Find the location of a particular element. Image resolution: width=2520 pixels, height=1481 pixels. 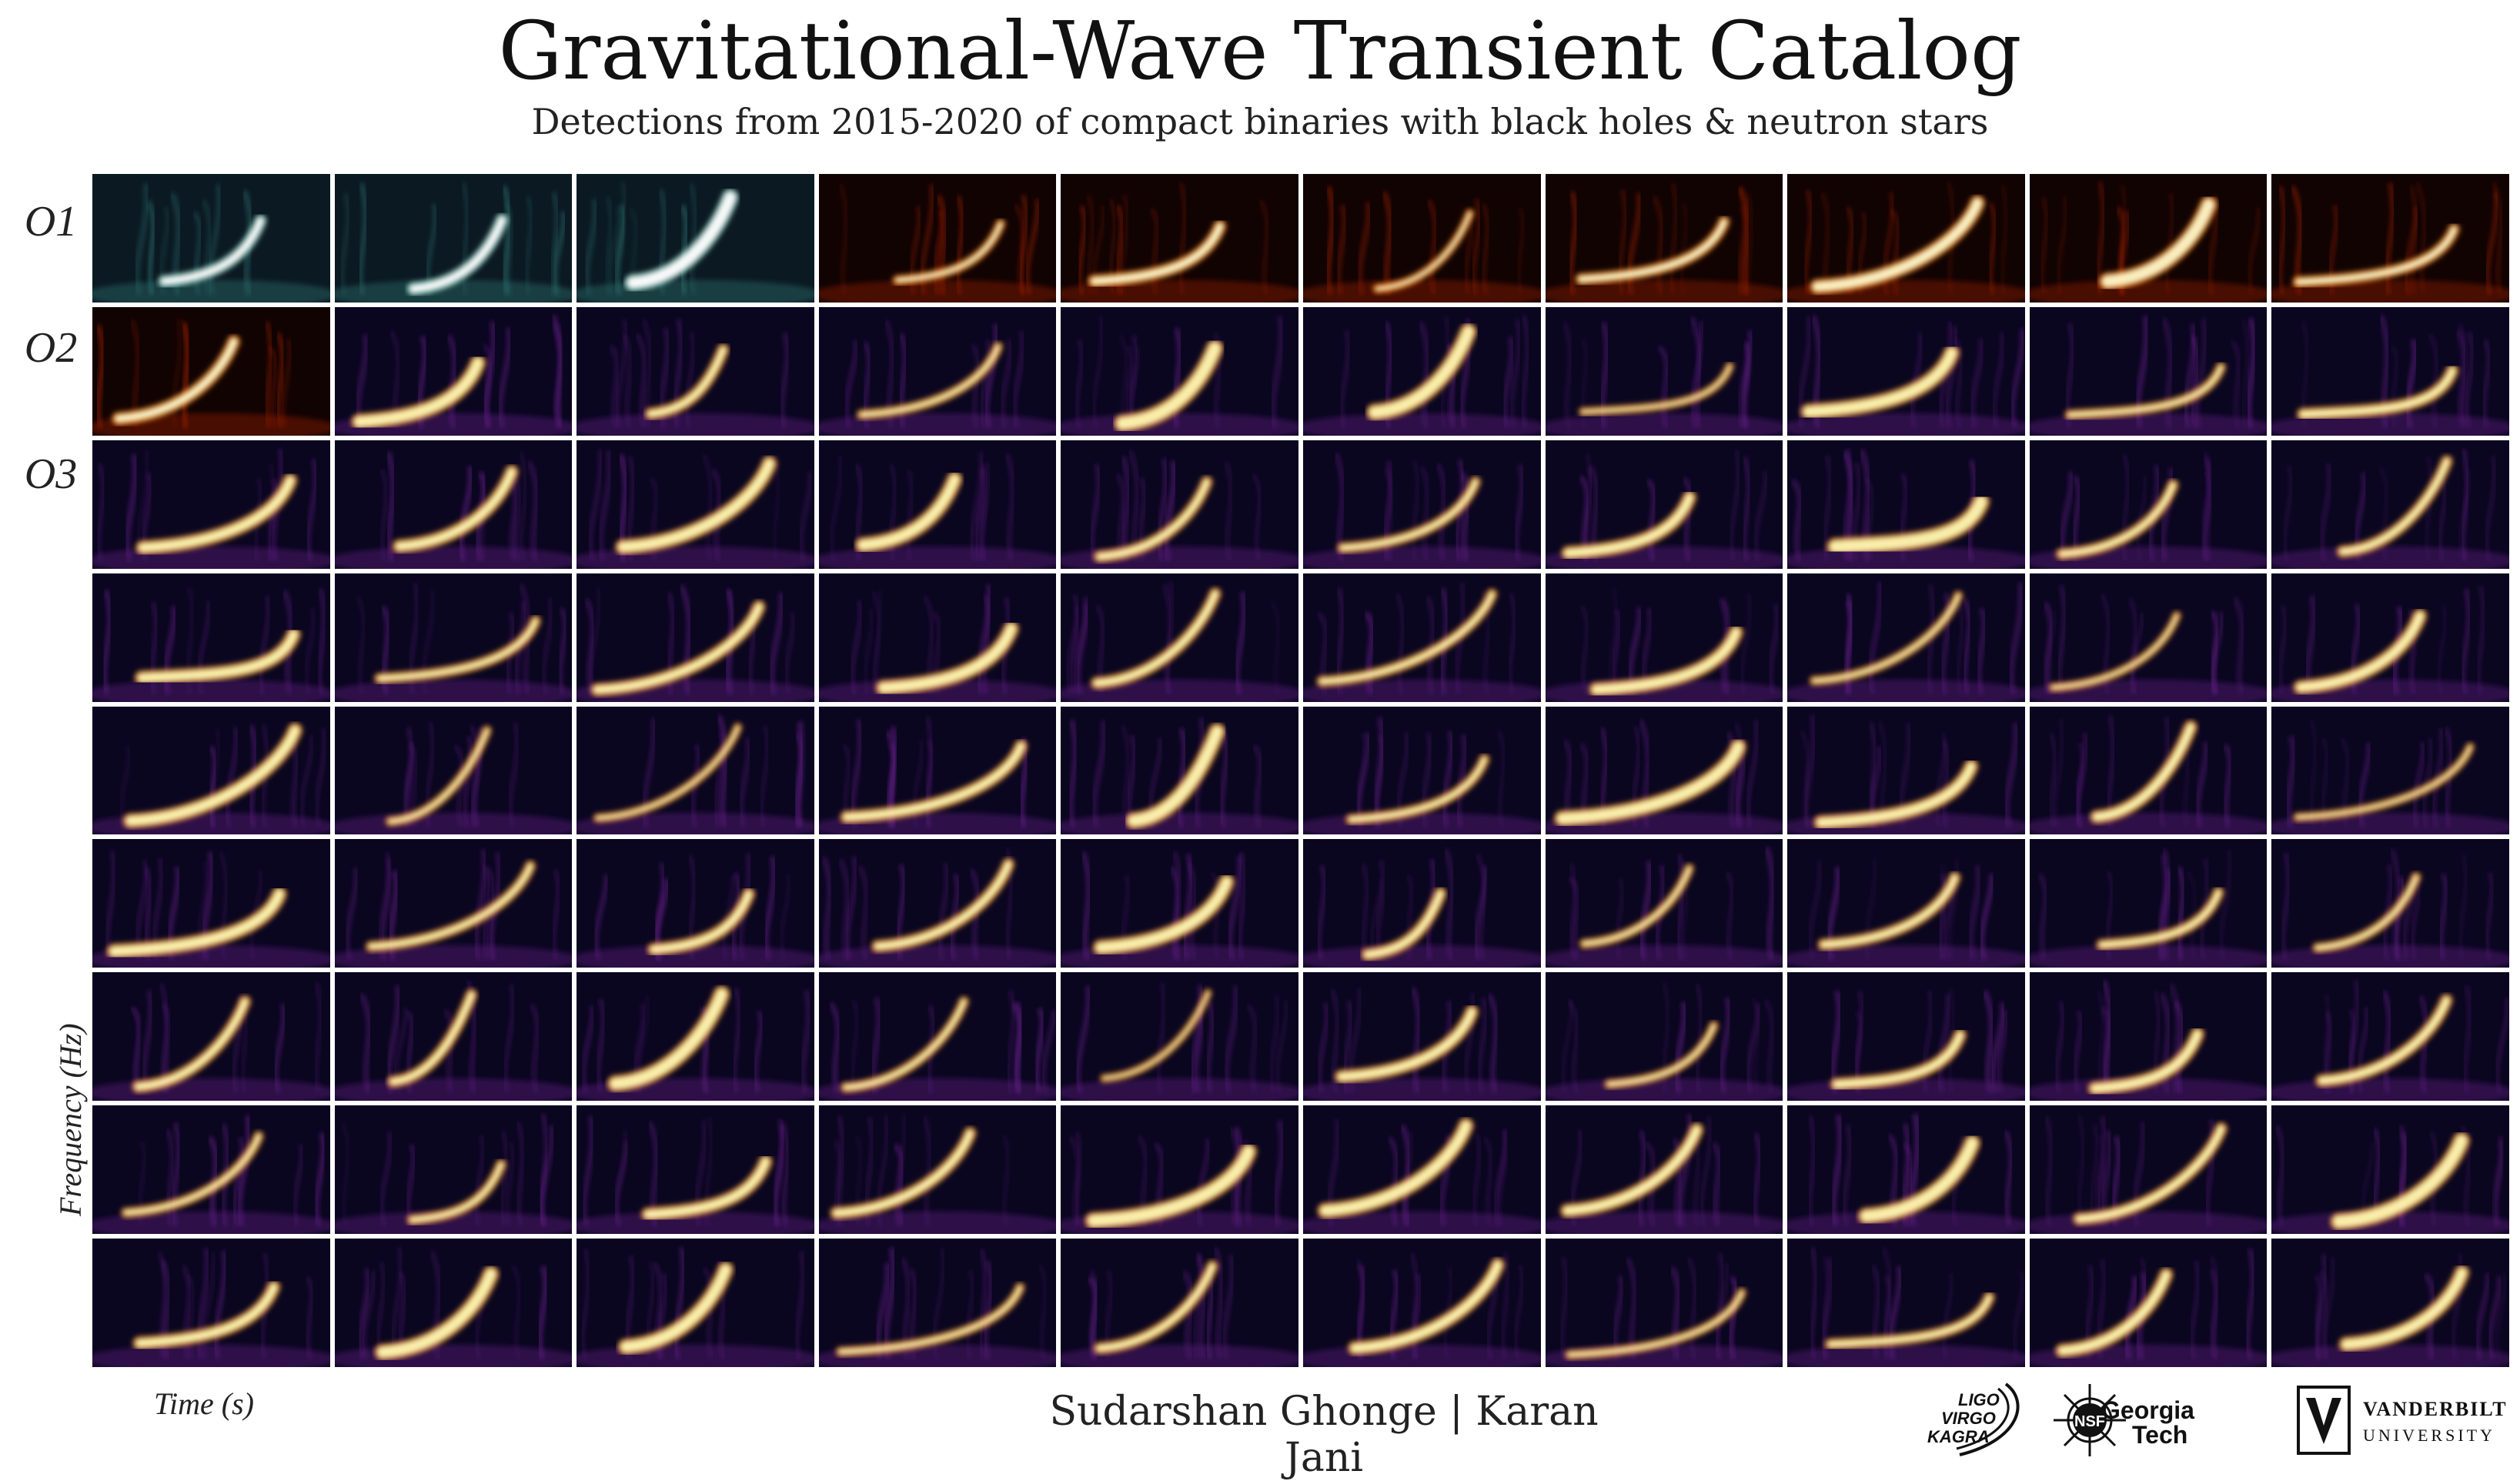

tech-text: Tech is located at coordinates (2160, 1435).